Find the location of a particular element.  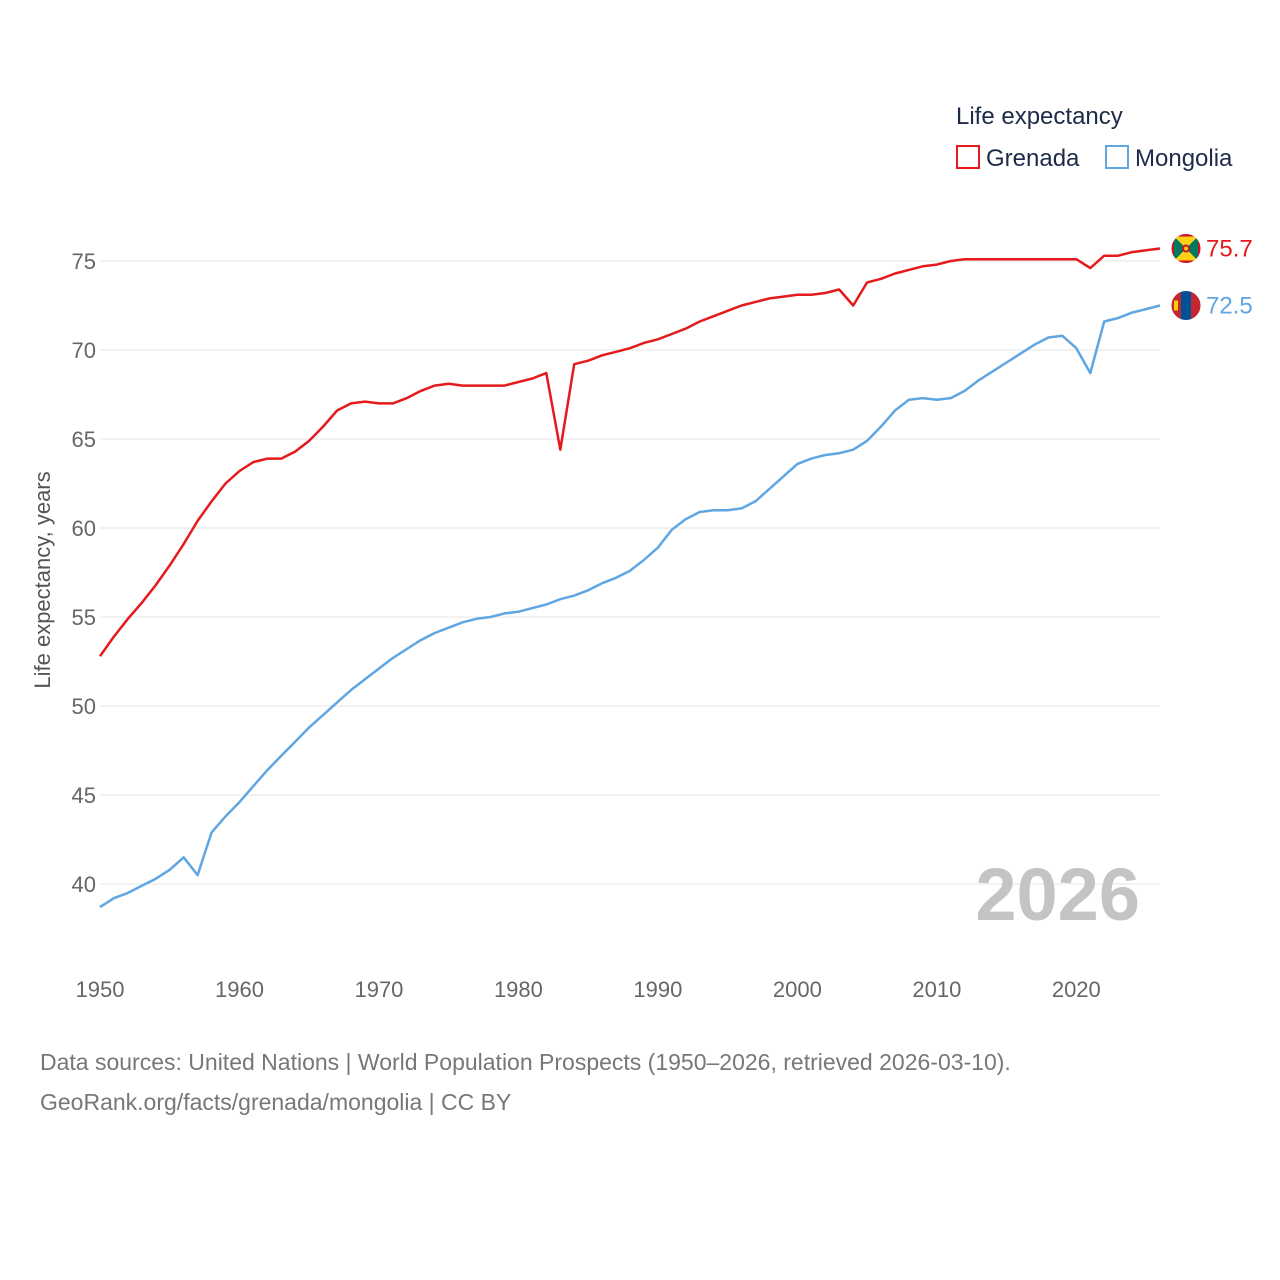

end-value-label-mongolia: 72.5 is located at coordinates (1229, 306).